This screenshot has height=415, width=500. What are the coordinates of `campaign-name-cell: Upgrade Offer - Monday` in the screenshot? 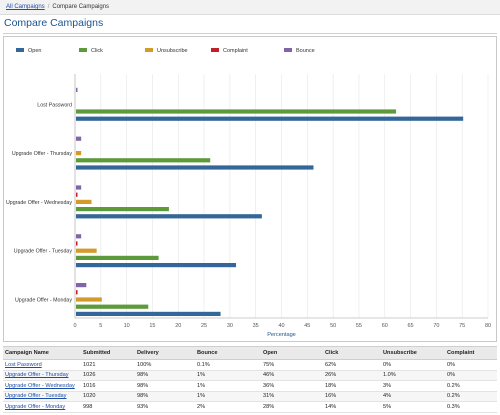 It's located at (42, 407).